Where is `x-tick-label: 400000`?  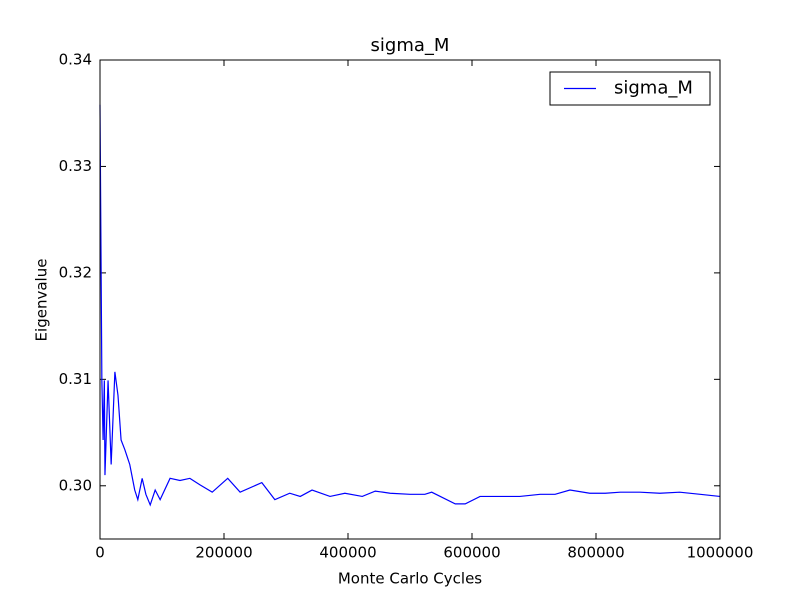
x-tick-label: 400000 is located at coordinates (347, 553).